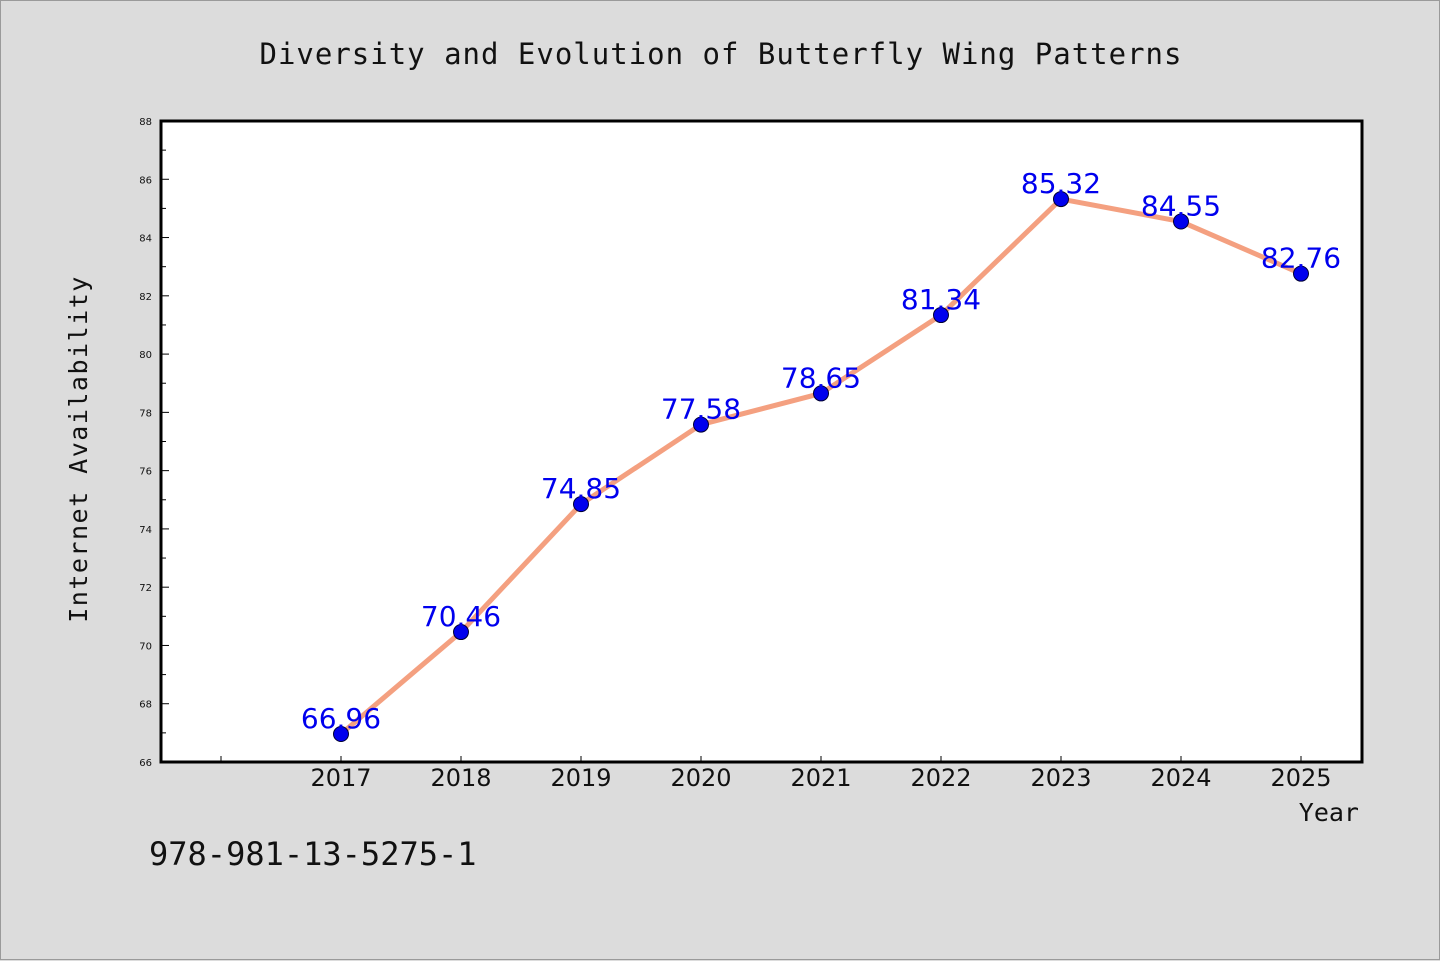 This screenshot has height=961, width=1440. I want to click on y-tick-label: 78, so click(145, 413).